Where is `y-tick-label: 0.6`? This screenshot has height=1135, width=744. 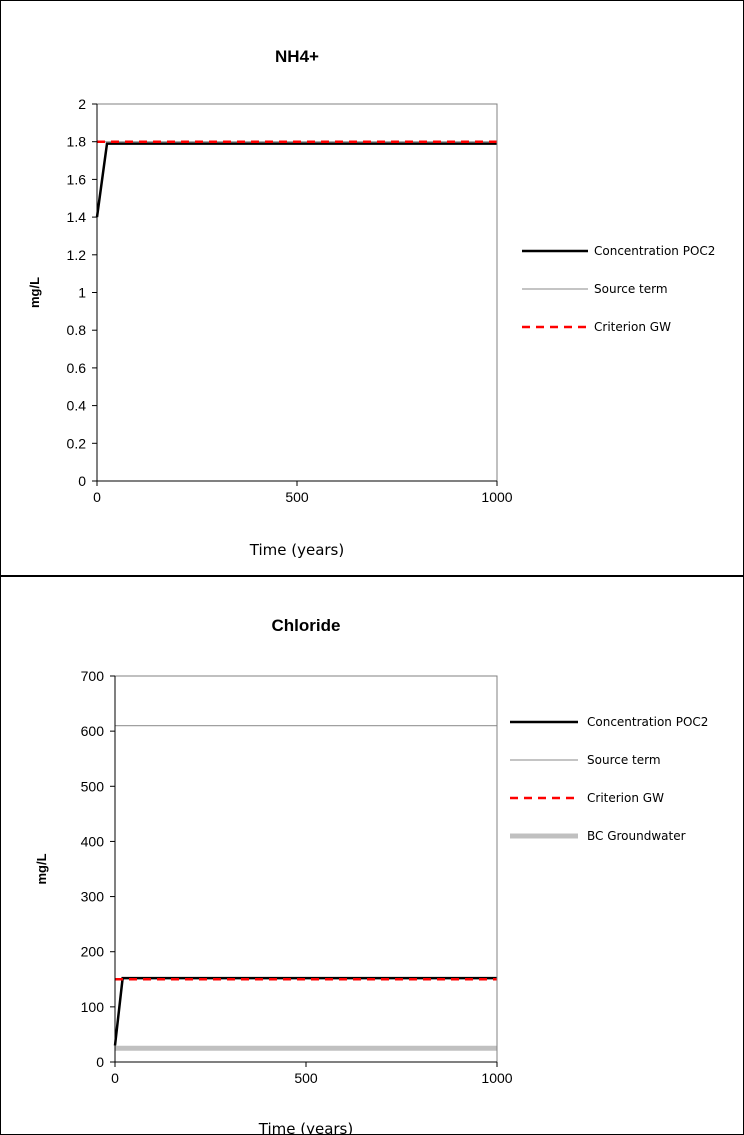
y-tick-label: 0.6 is located at coordinates (77, 368).